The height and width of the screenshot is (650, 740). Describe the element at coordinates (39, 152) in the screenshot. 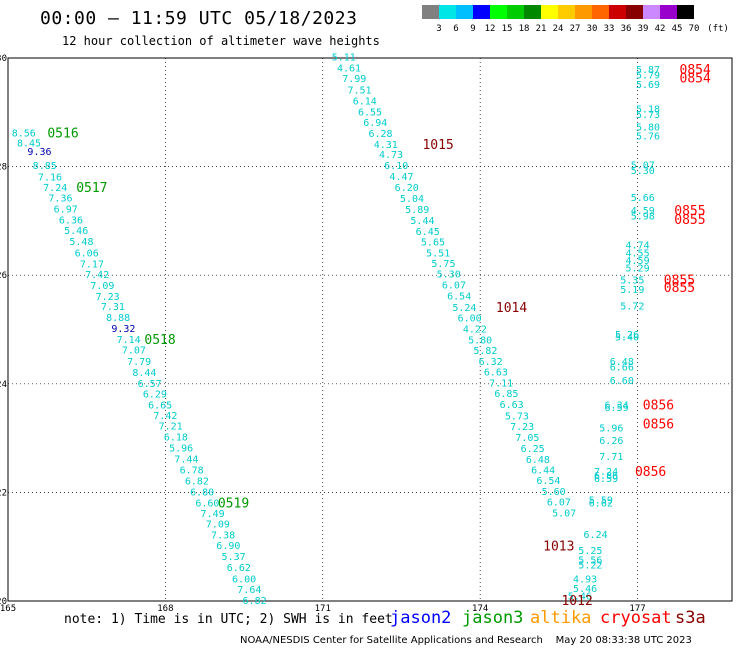

I see `swh-value-jason3: 9.36` at that location.